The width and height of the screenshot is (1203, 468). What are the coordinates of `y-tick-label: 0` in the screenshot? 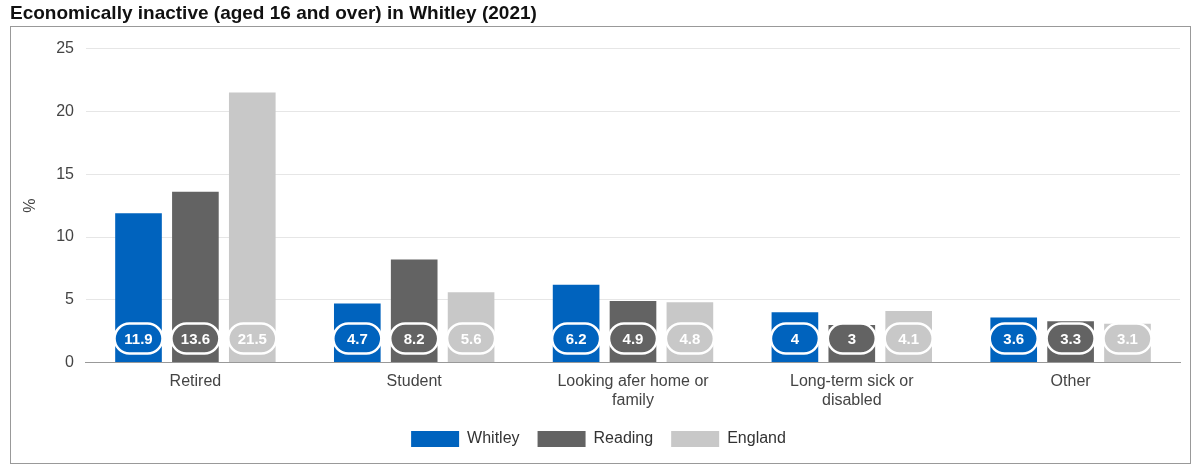 It's located at (70, 362).